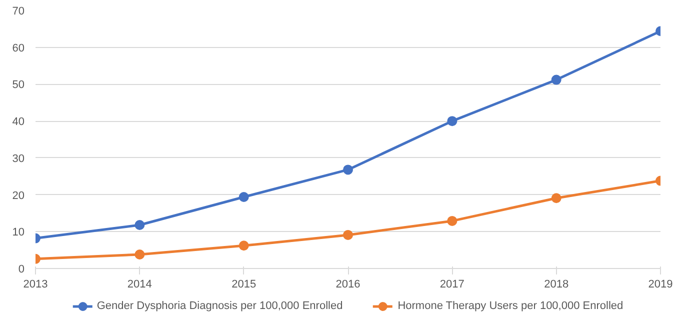  I want to click on x-tick-label: 2016, so click(348, 284).